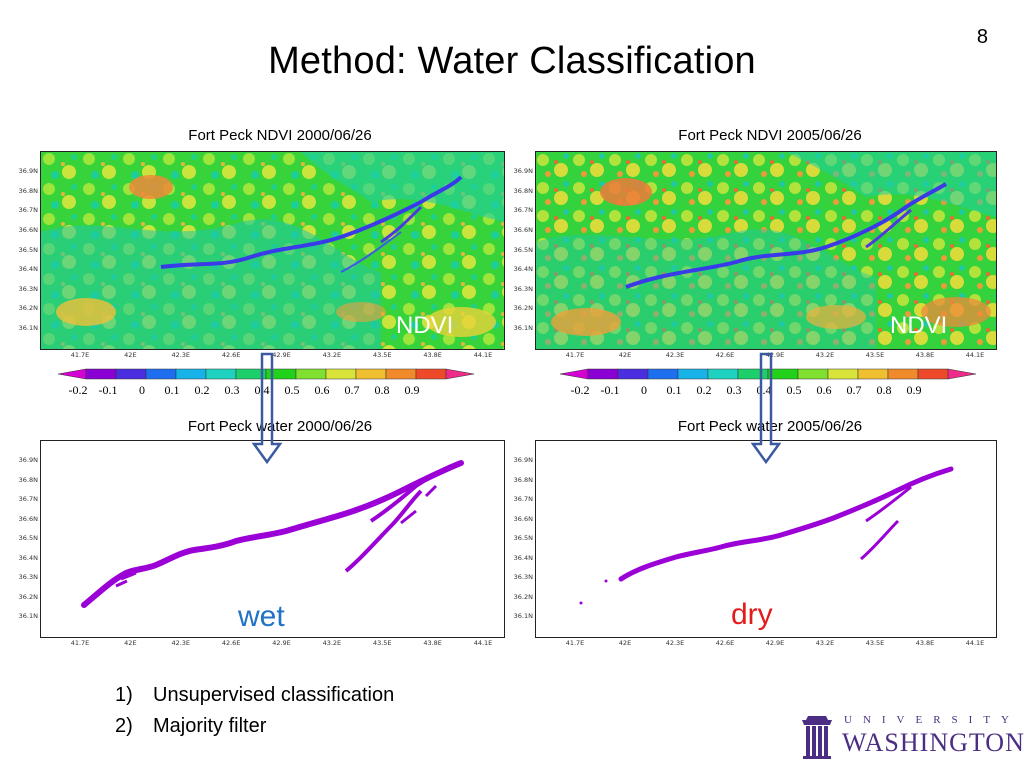  What do you see at coordinates (512, 61) in the screenshot?
I see `slide-title: Method: Water Classification` at bounding box center [512, 61].